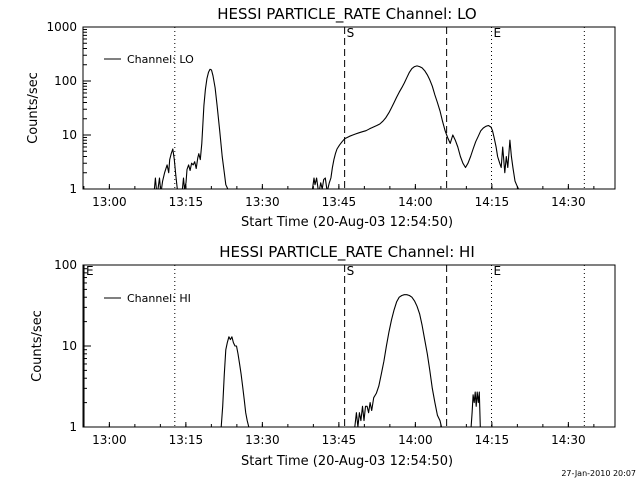 This screenshot has height=480, width=640. Describe the element at coordinates (347, 252) in the screenshot. I see `chart-title: HESSI PARTICLE_RATE Channel: HI` at that location.